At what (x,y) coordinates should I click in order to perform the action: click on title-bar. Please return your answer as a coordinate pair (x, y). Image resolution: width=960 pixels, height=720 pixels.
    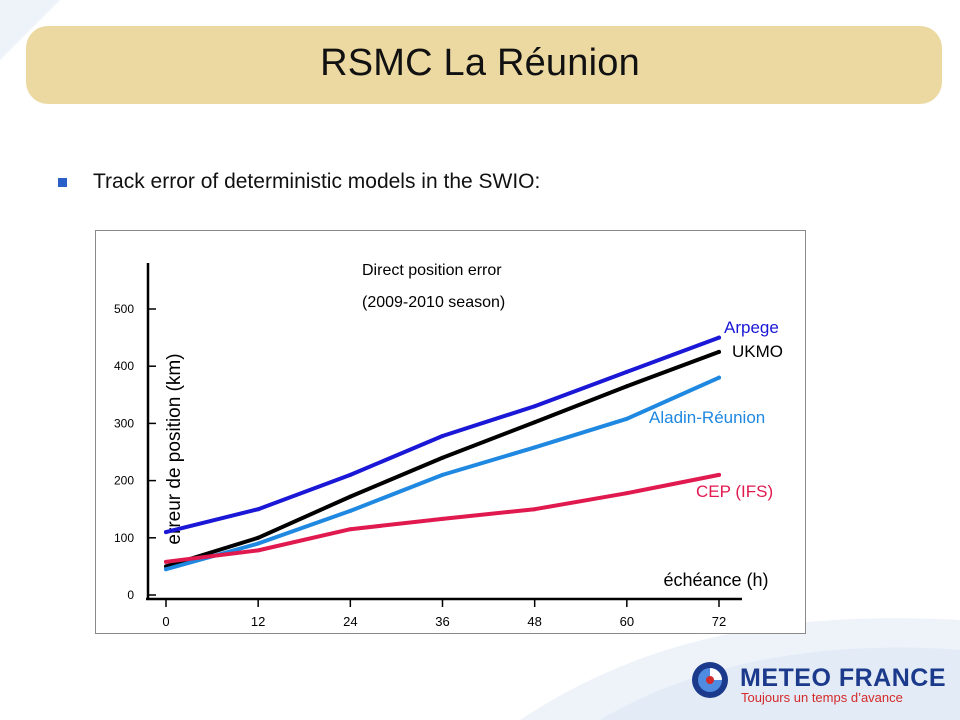
    Looking at the image, I should click on (484, 65).